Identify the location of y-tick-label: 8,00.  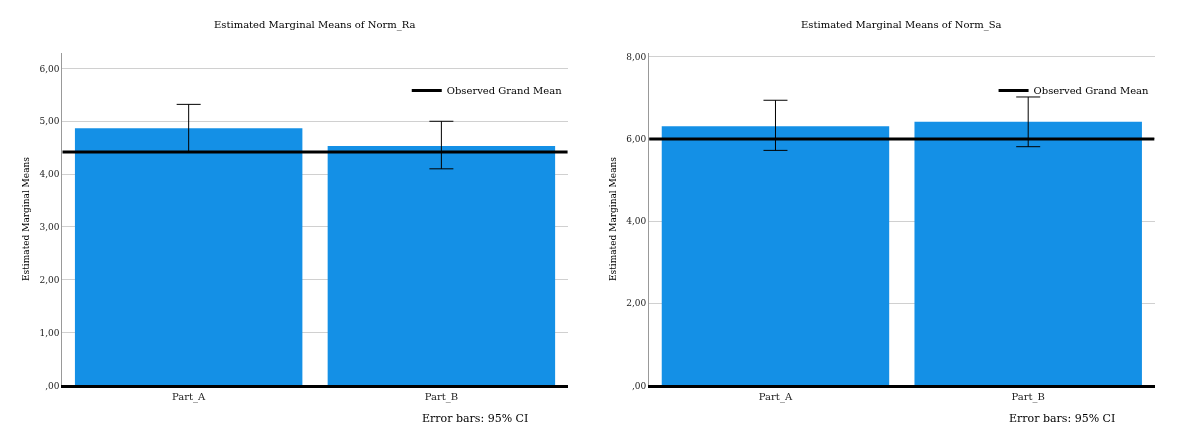
(636, 56).